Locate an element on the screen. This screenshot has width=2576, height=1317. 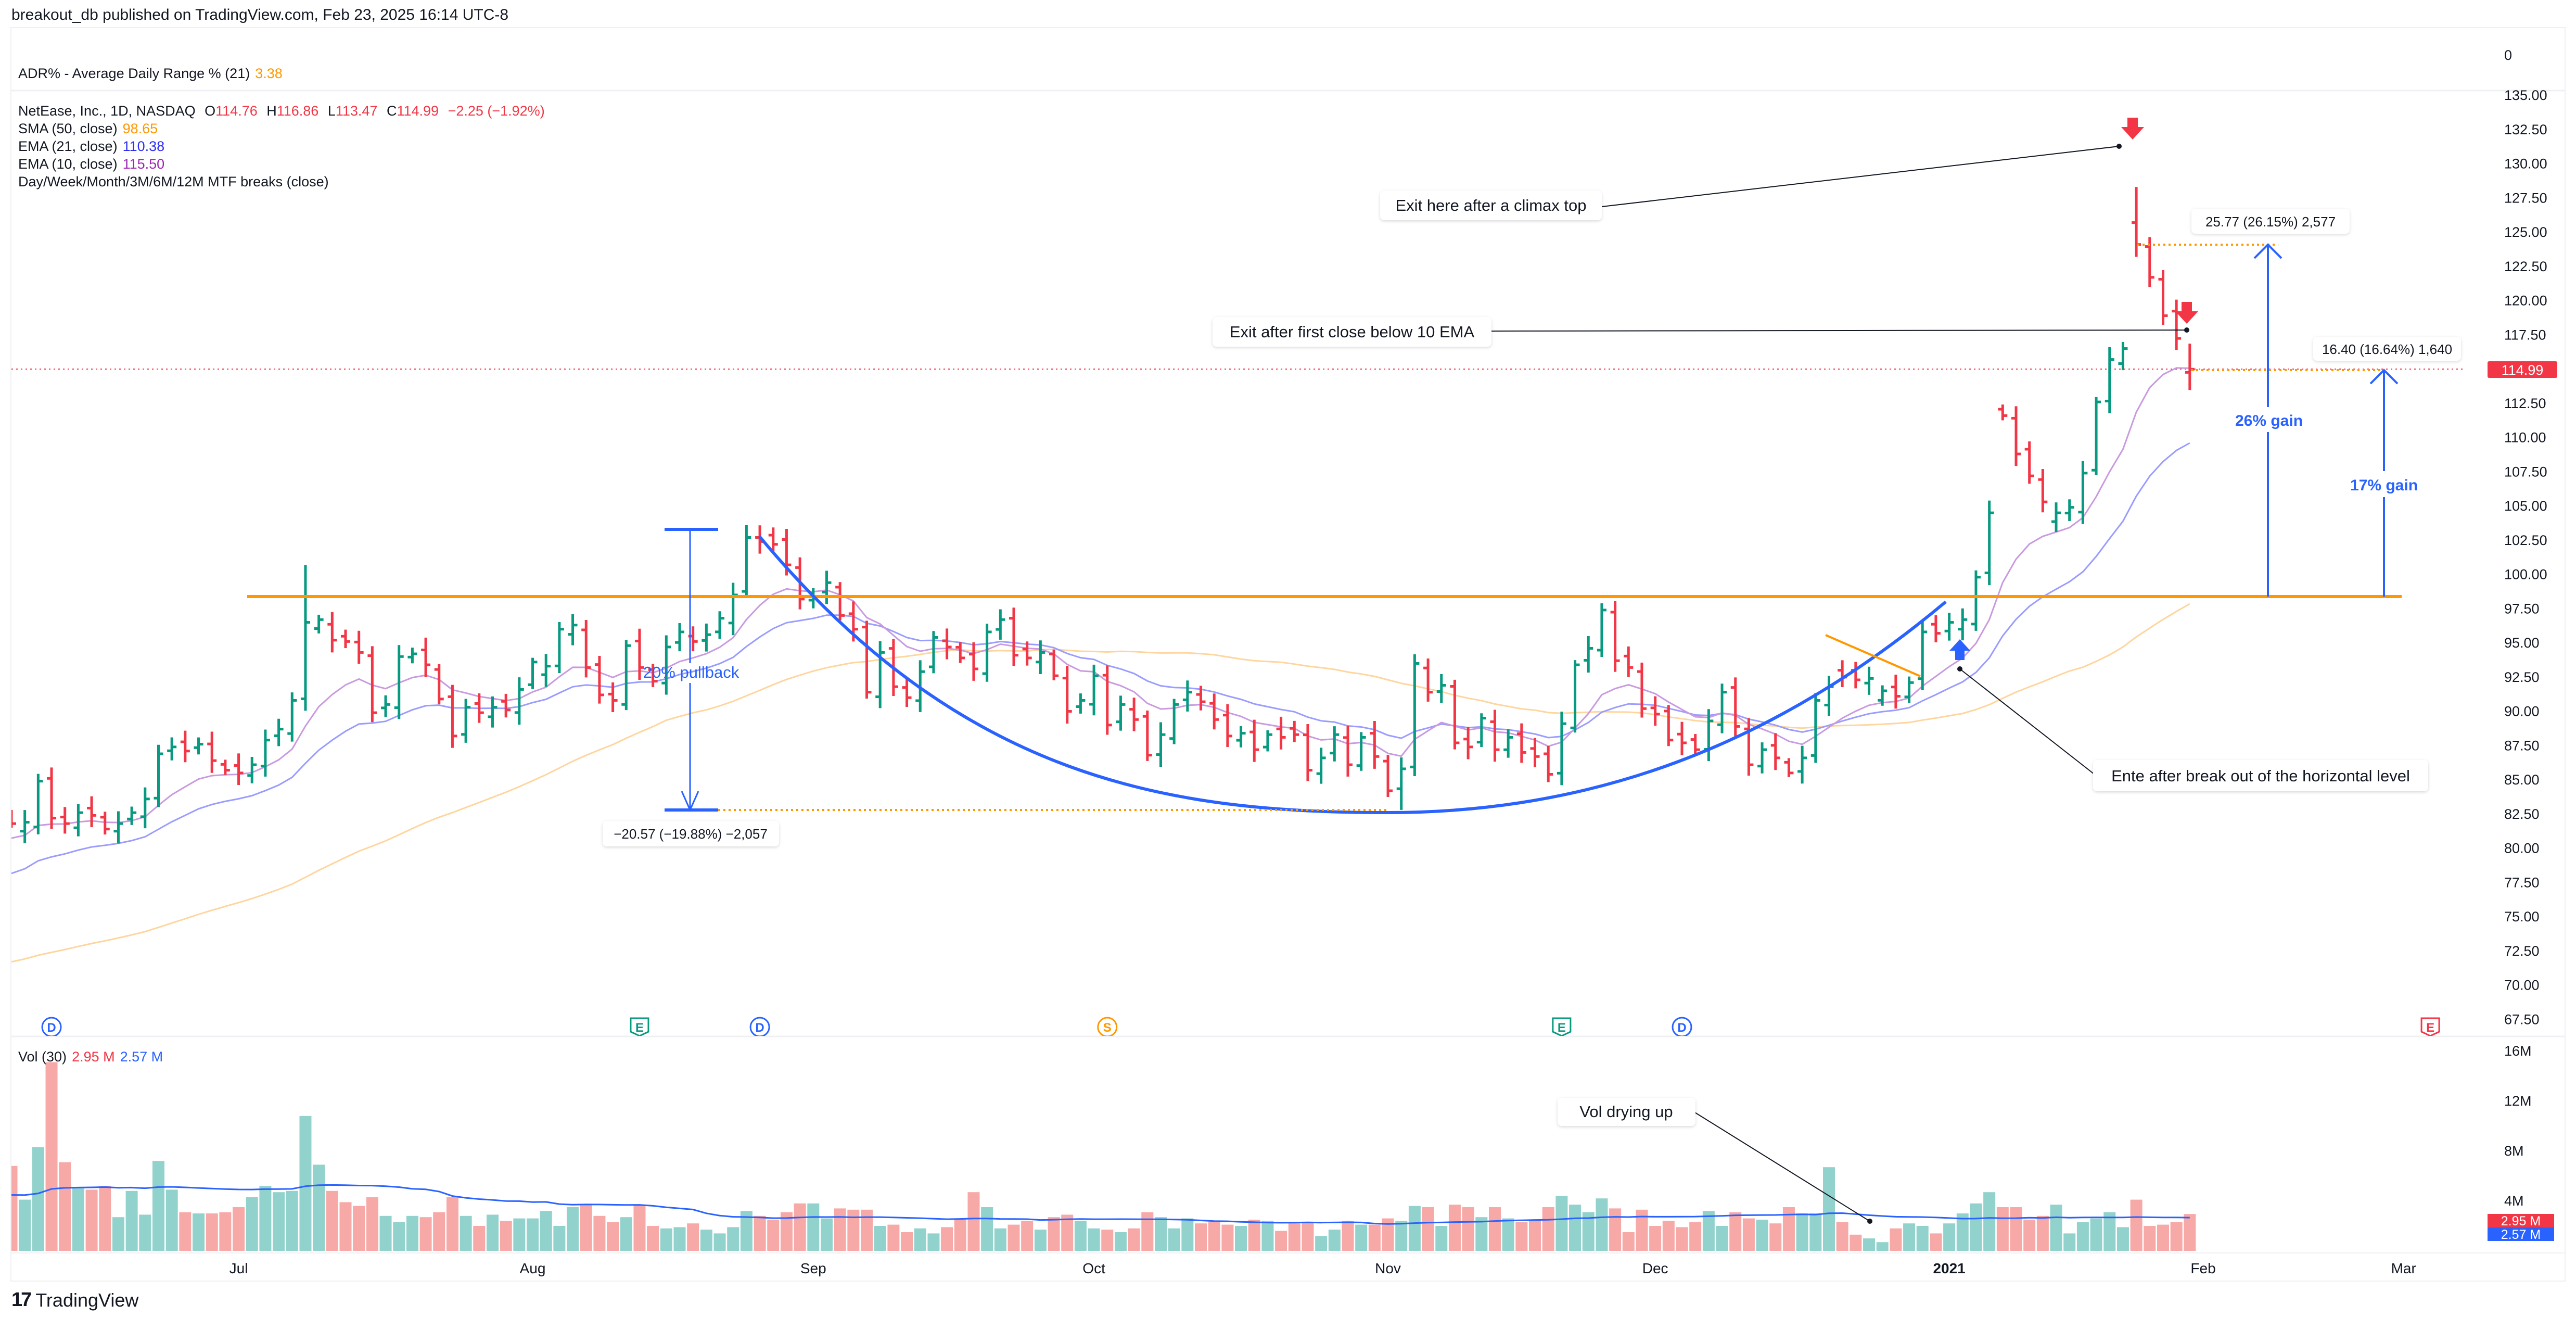
event-marker-earnings-upcoming: E is located at coordinates (2430, 1026).